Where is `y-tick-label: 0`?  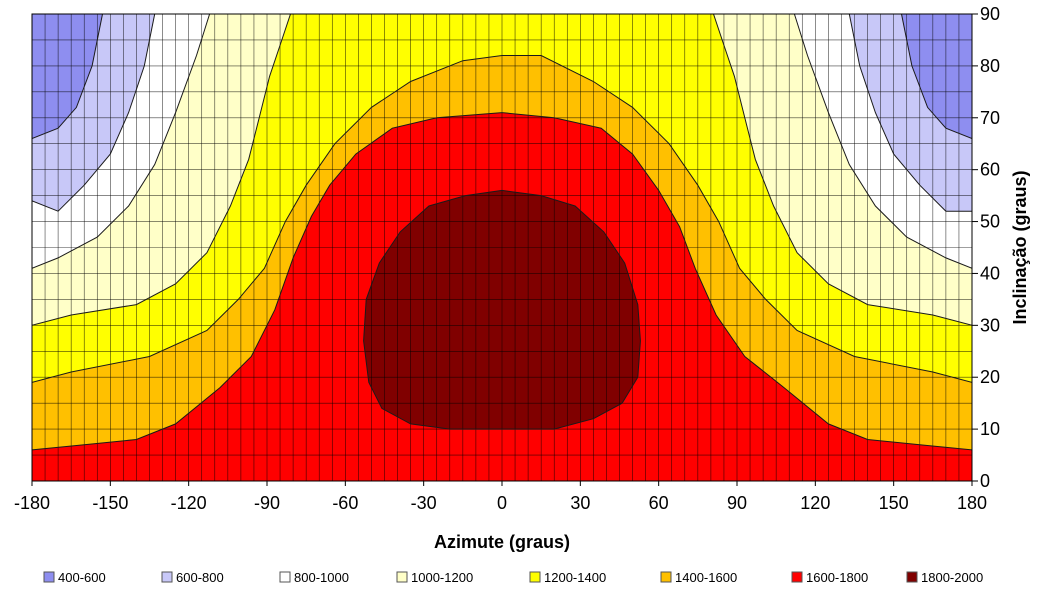 y-tick-label: 0 is located at coordinates (985, 481).